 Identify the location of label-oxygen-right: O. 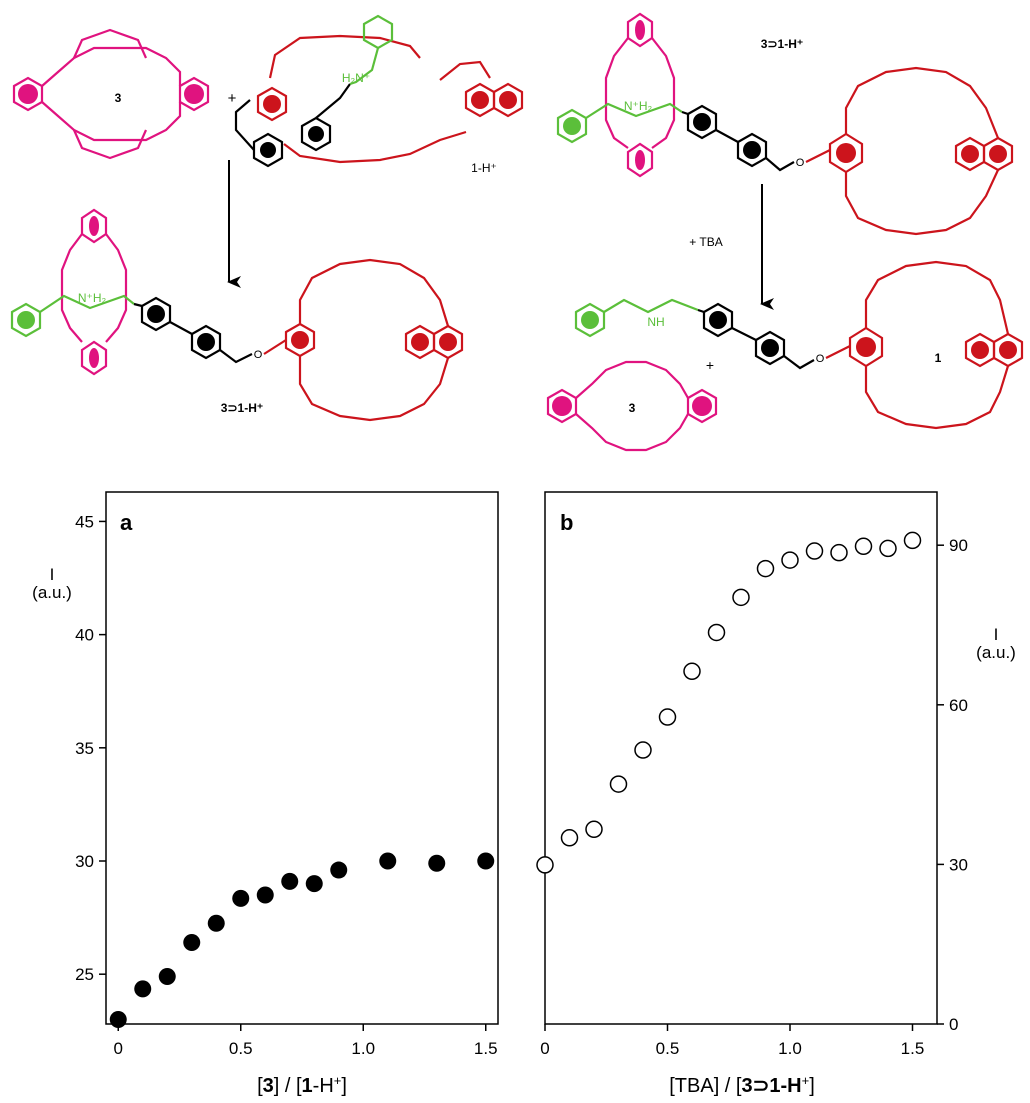
(800, 163).